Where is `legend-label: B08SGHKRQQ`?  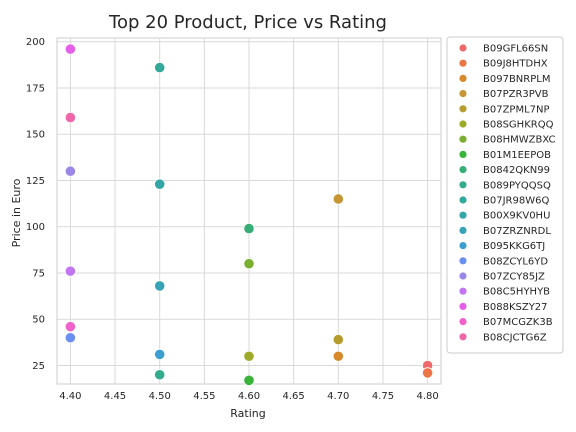 legend-label: B08SGHKRQQ is located at coordinates (518, 125).